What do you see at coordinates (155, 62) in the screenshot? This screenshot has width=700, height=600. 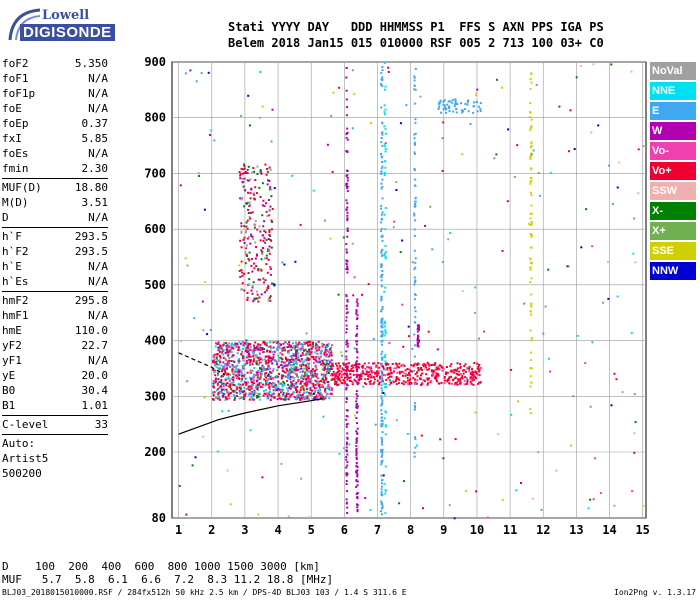 I see `y-tick-label: 900` at bounding box center [155, 62].